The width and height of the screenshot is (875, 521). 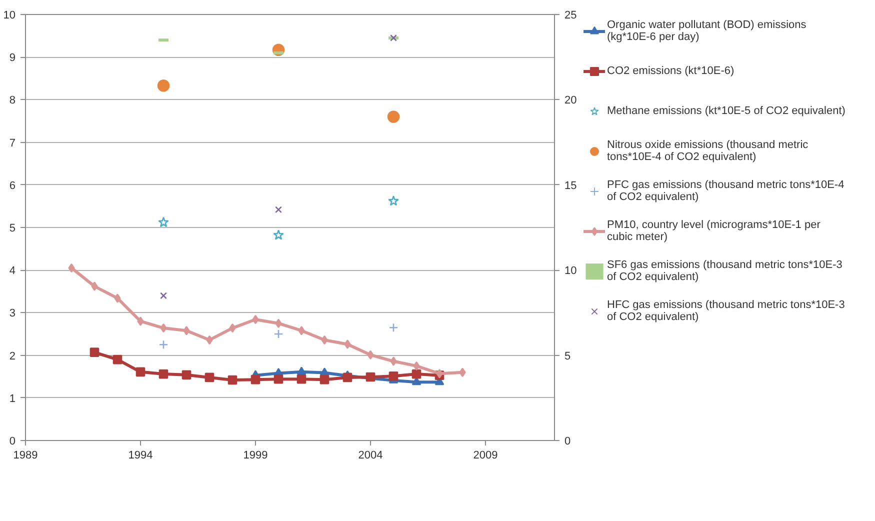 I want to click on x-tick-label: 2009, so click(x=485, y=456).